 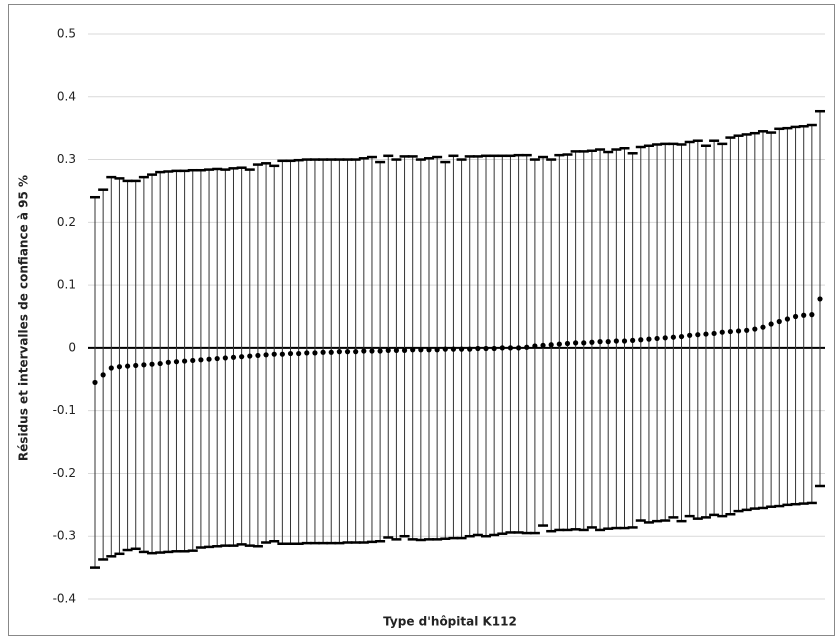 I want to click on y-tick-label: 0.5, so click(x=66, y=34).